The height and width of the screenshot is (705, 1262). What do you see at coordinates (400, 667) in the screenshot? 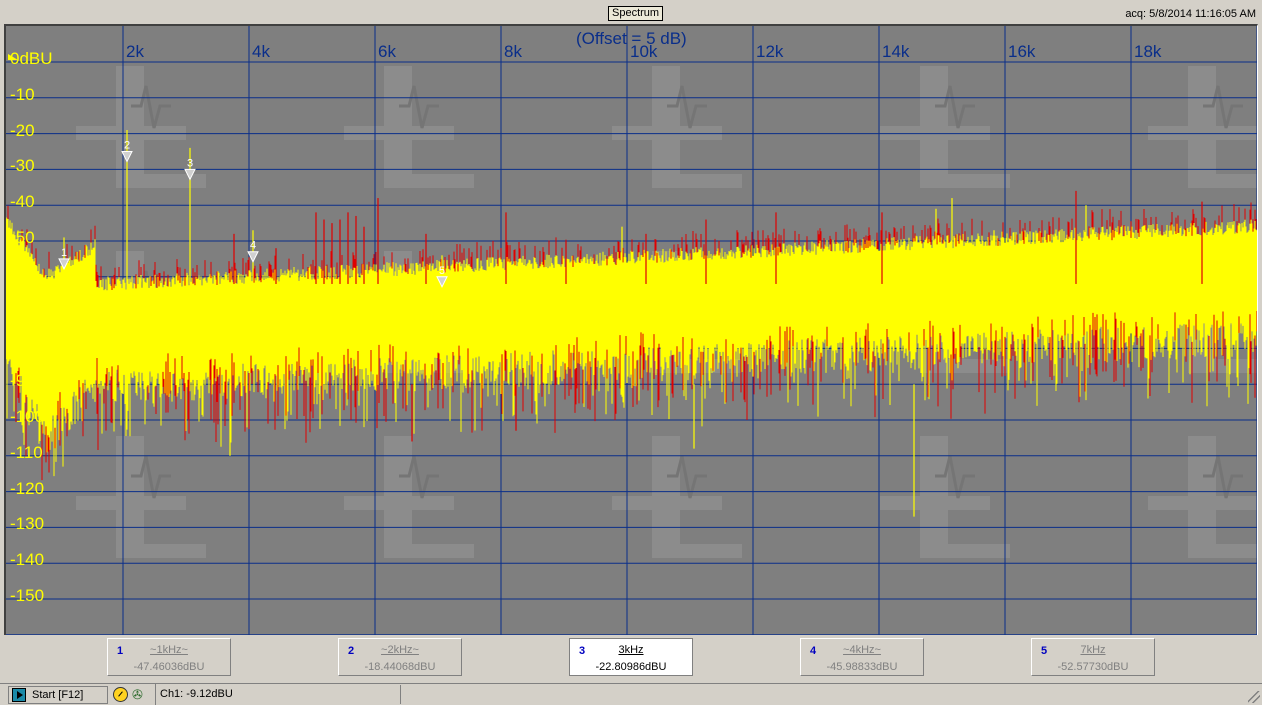
I see `marker-level-value: -18.44068dBU` at bounding box center [400, 667].